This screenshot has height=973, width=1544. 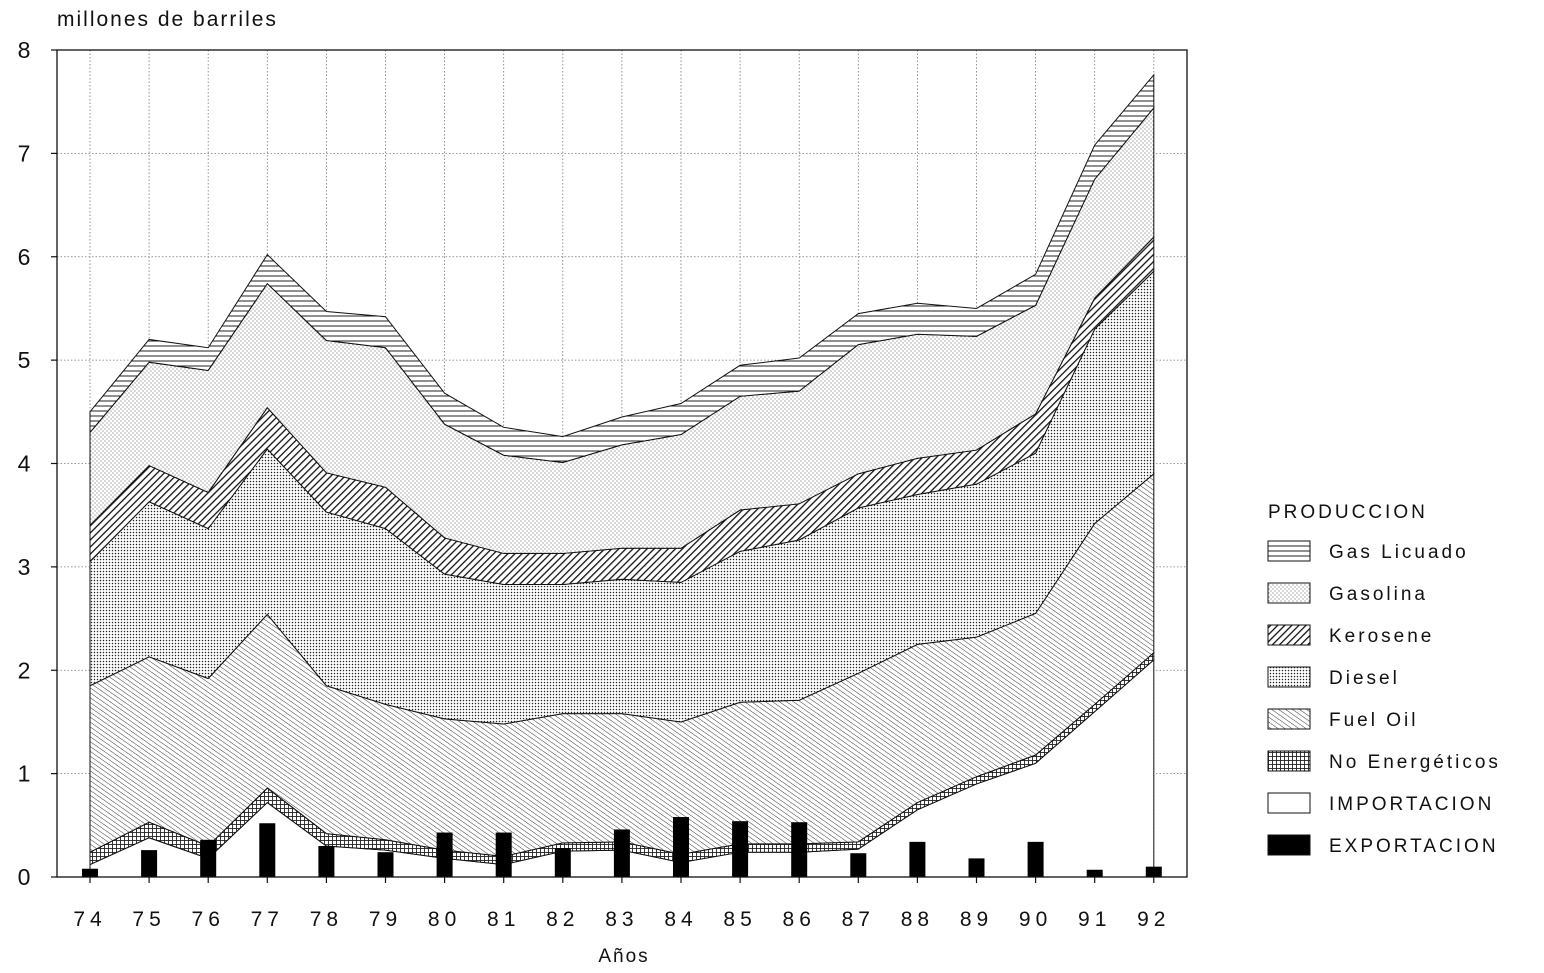 I want to click on x-tick-label: 74, so click(x=89, y=919).